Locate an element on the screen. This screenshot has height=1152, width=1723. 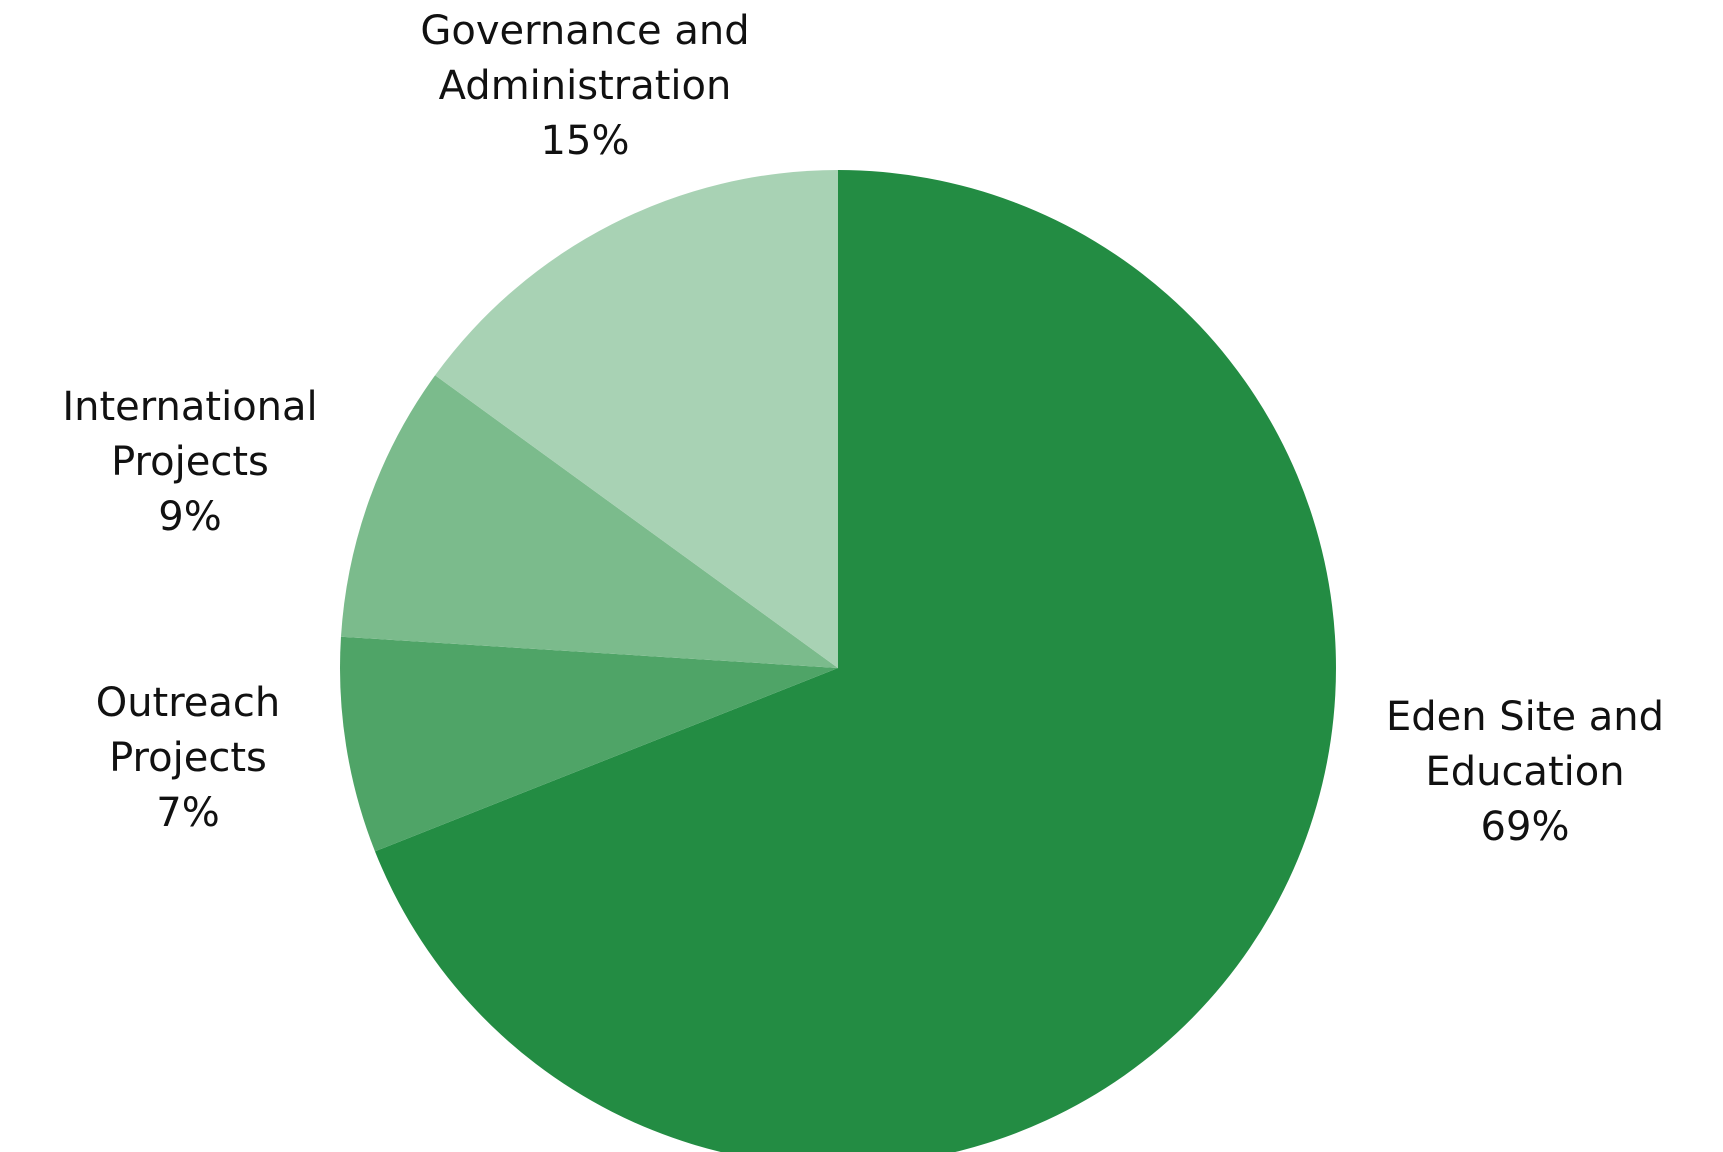
slice-percent-label: 7% is located at coordinates (187, 813).